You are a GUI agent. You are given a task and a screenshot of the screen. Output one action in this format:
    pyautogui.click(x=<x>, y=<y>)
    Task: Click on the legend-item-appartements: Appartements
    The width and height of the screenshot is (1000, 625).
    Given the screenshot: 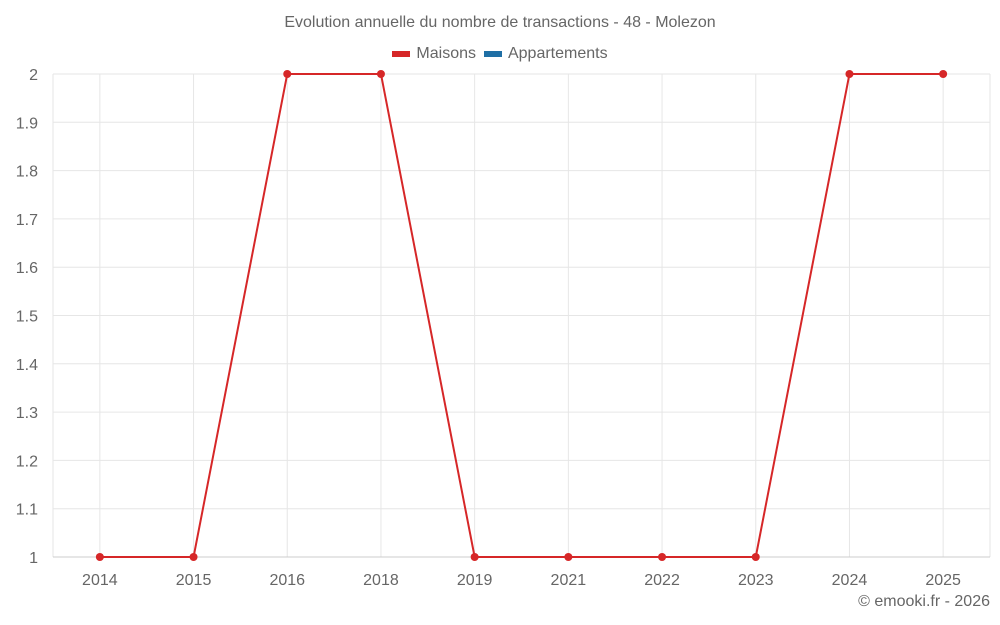 What is the action you would take?
    pyautogui.click(x=545, y=54)
    